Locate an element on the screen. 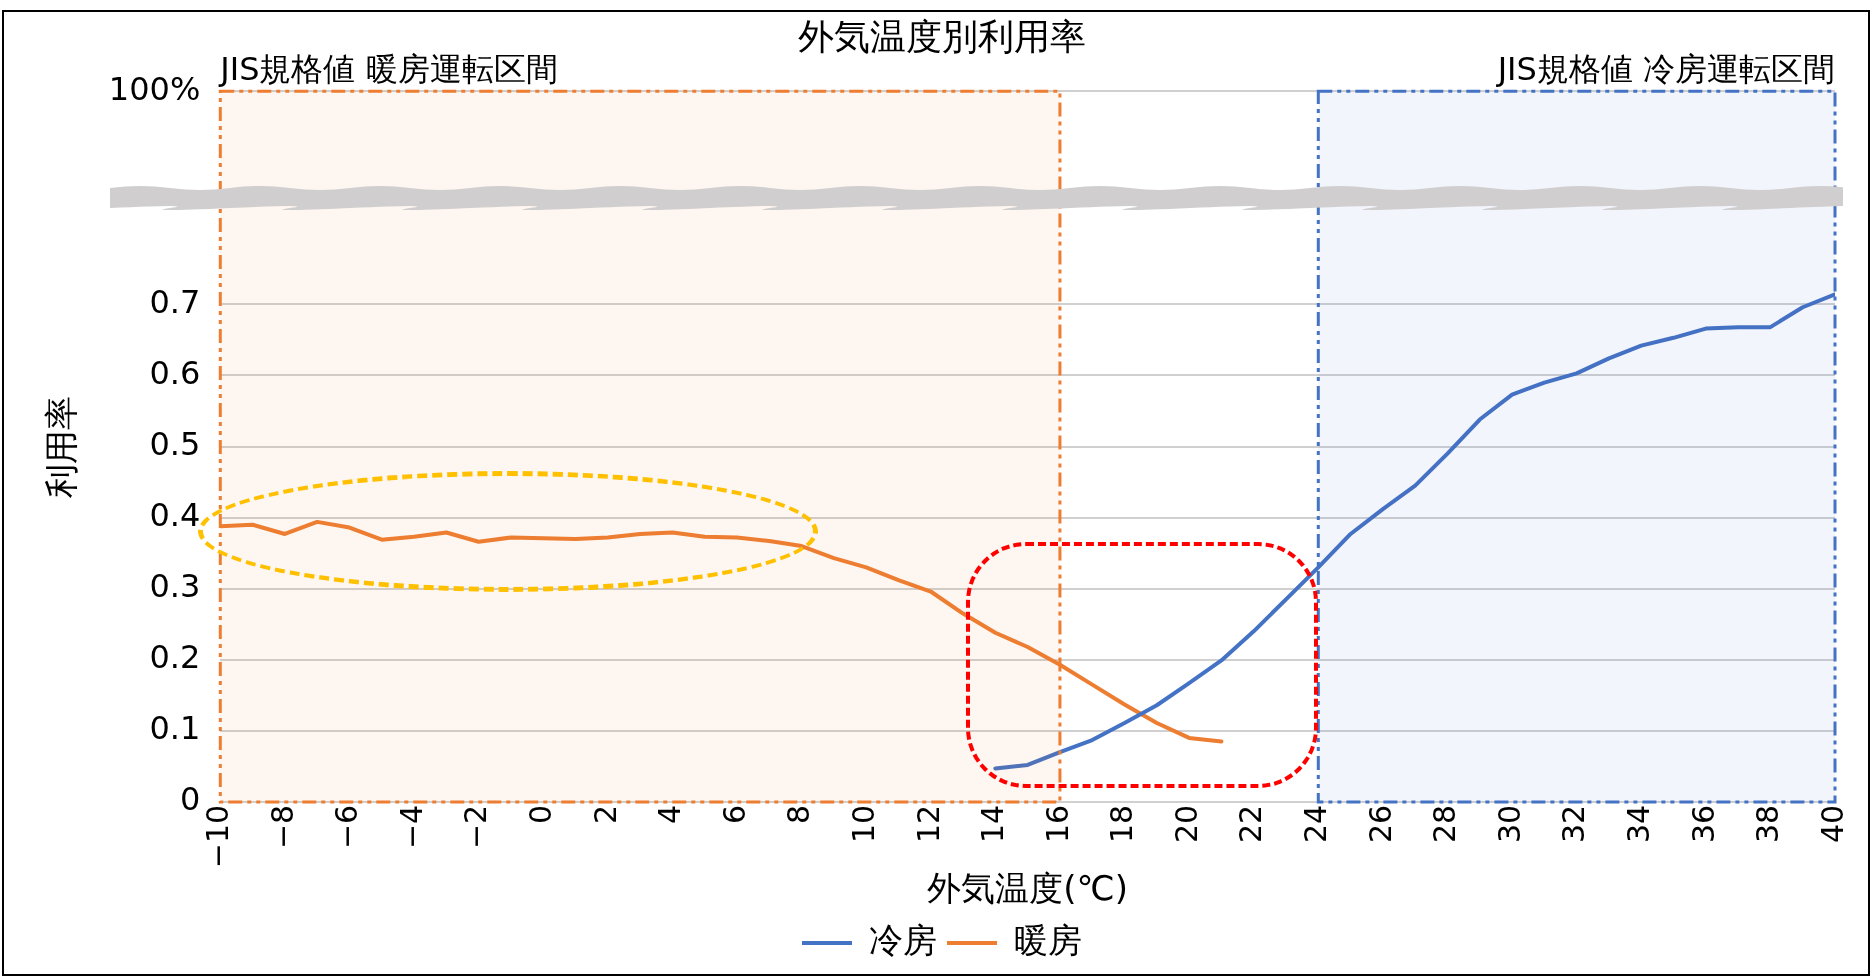 This screenshot has height=980, width=1874. y-tick-label: 100% is located at coordinates (154, 88).